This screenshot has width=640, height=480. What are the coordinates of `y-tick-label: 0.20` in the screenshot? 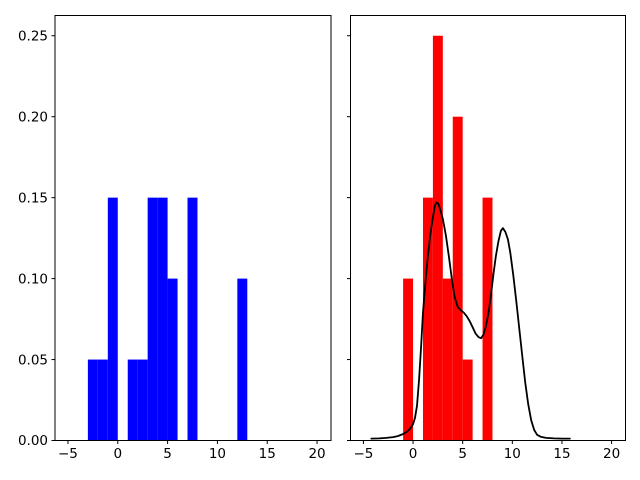 It's located at (33, 117).